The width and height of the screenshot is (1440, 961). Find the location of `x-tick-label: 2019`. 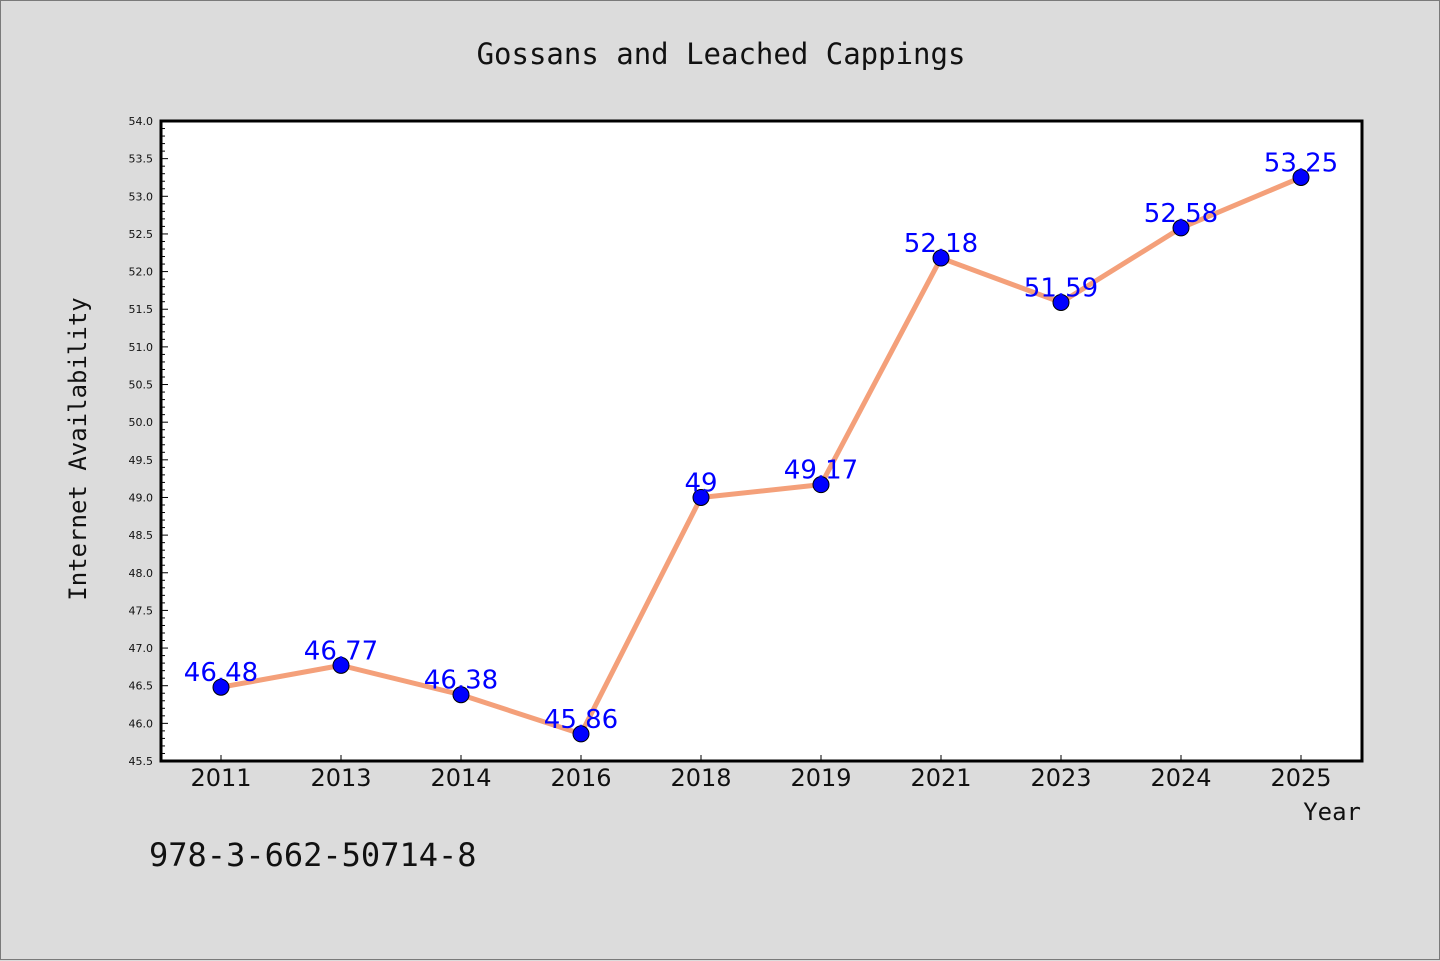

x-tick-label: 2019 is located at coordinates (820, 778).